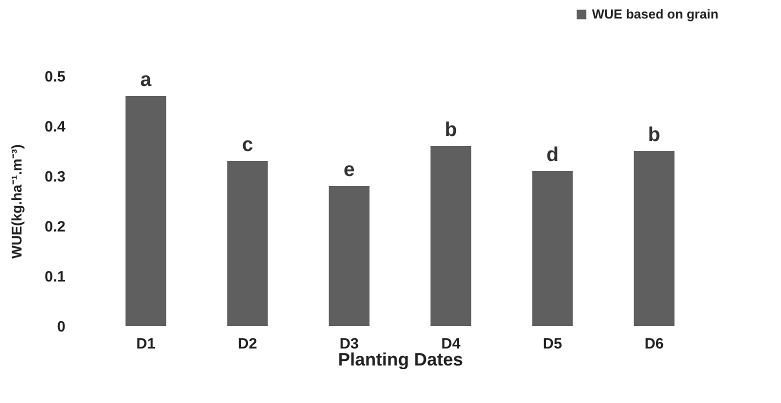 The width and height of the screenshot is (781, 403). What do you see at coordinates (55, 177) in the screenshot?
I see `y-tick-label: 0.3` at bounding box center [55, 177].